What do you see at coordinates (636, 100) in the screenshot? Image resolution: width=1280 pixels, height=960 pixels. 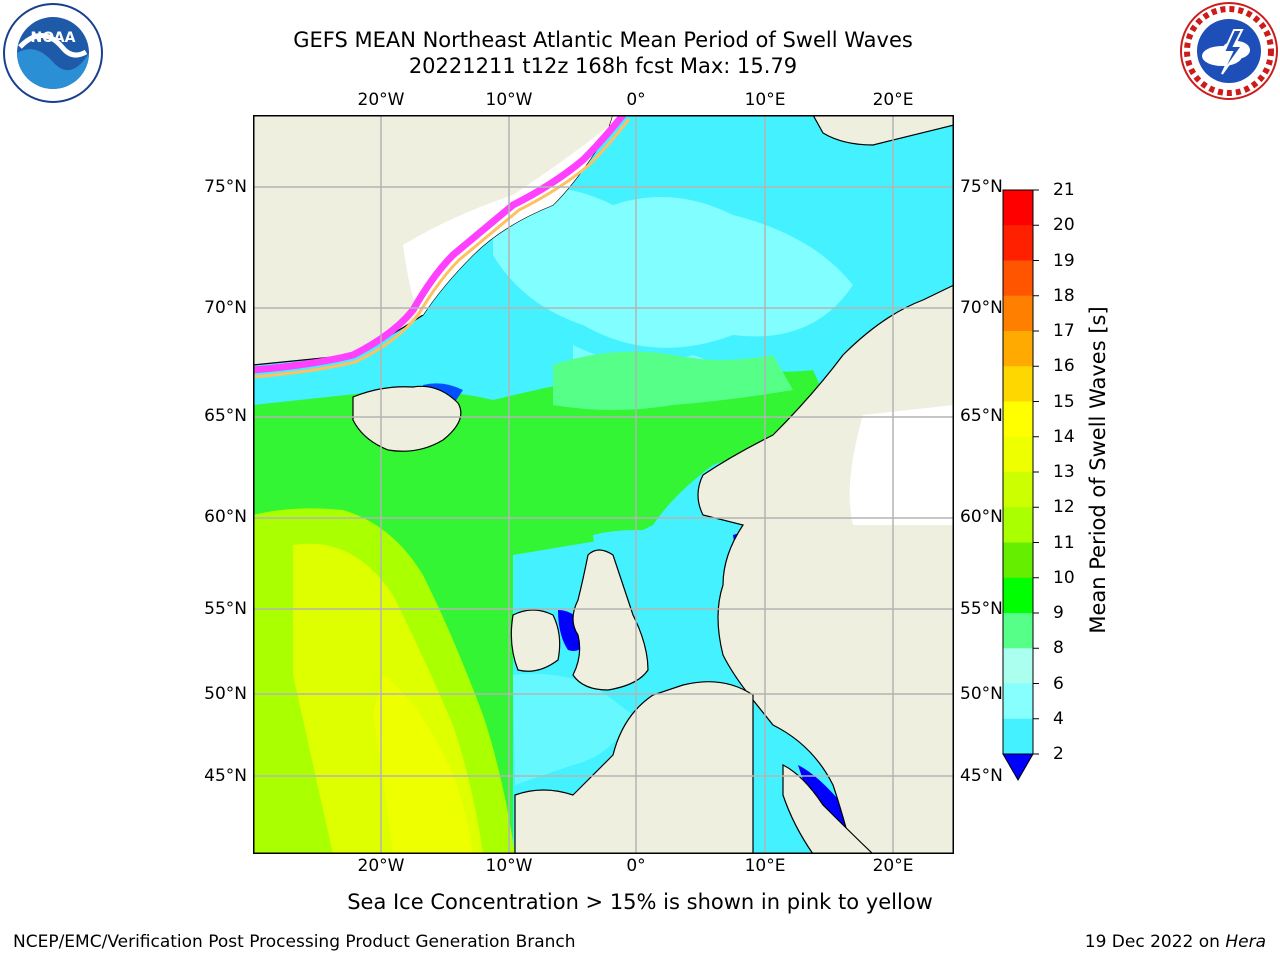 I see `lon-label-top: 0°` at bounding box center [636, 100].